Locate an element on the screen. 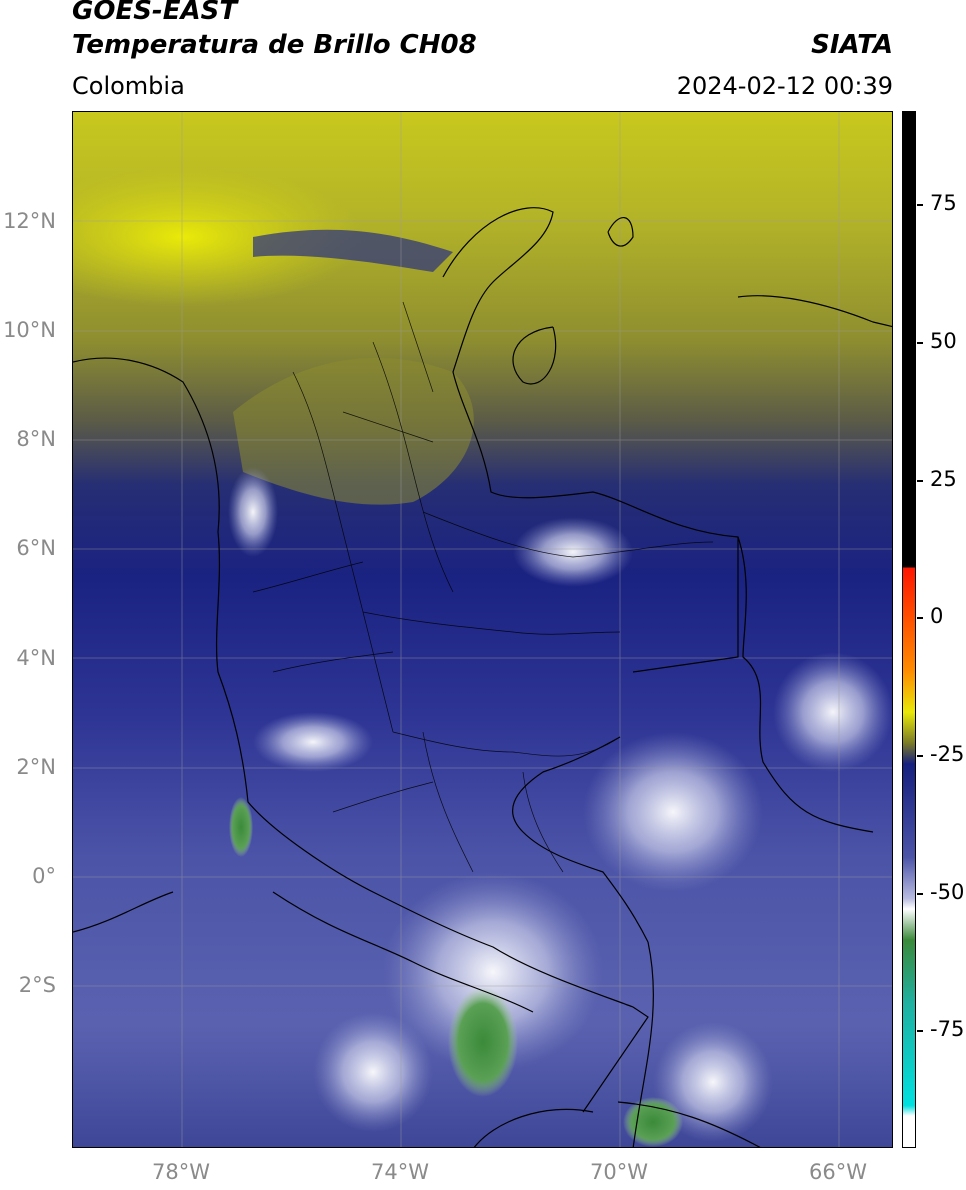 This screenshot has height=1190, width=966. lat-label: 6°N is located at coordinates (36, 548).